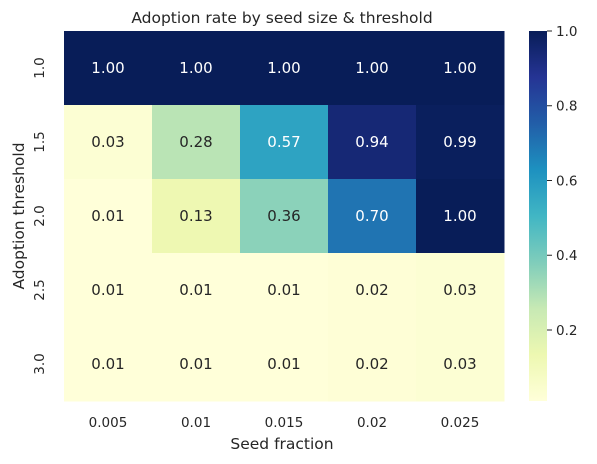  I want to click on y-tick-label: 2.0, so click(40, 215).